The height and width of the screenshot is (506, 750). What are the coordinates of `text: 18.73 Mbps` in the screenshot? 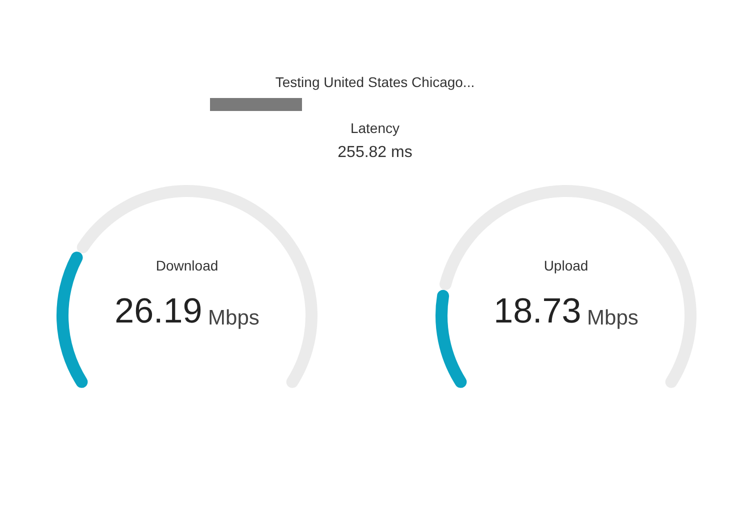 It's located at (565, 311).